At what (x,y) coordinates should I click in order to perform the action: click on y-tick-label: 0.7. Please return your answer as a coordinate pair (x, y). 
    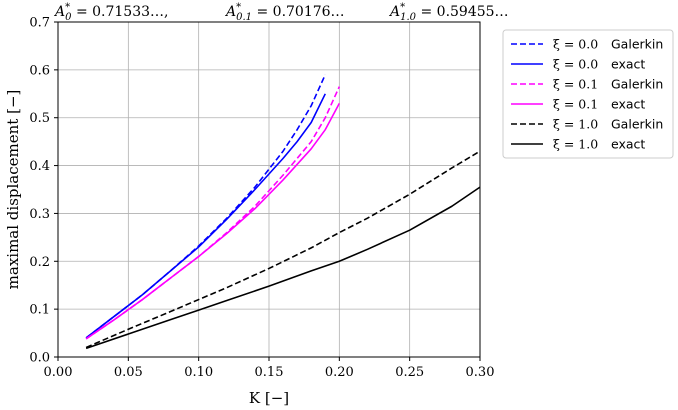
    Looking at the image, I should click on (39, 23).